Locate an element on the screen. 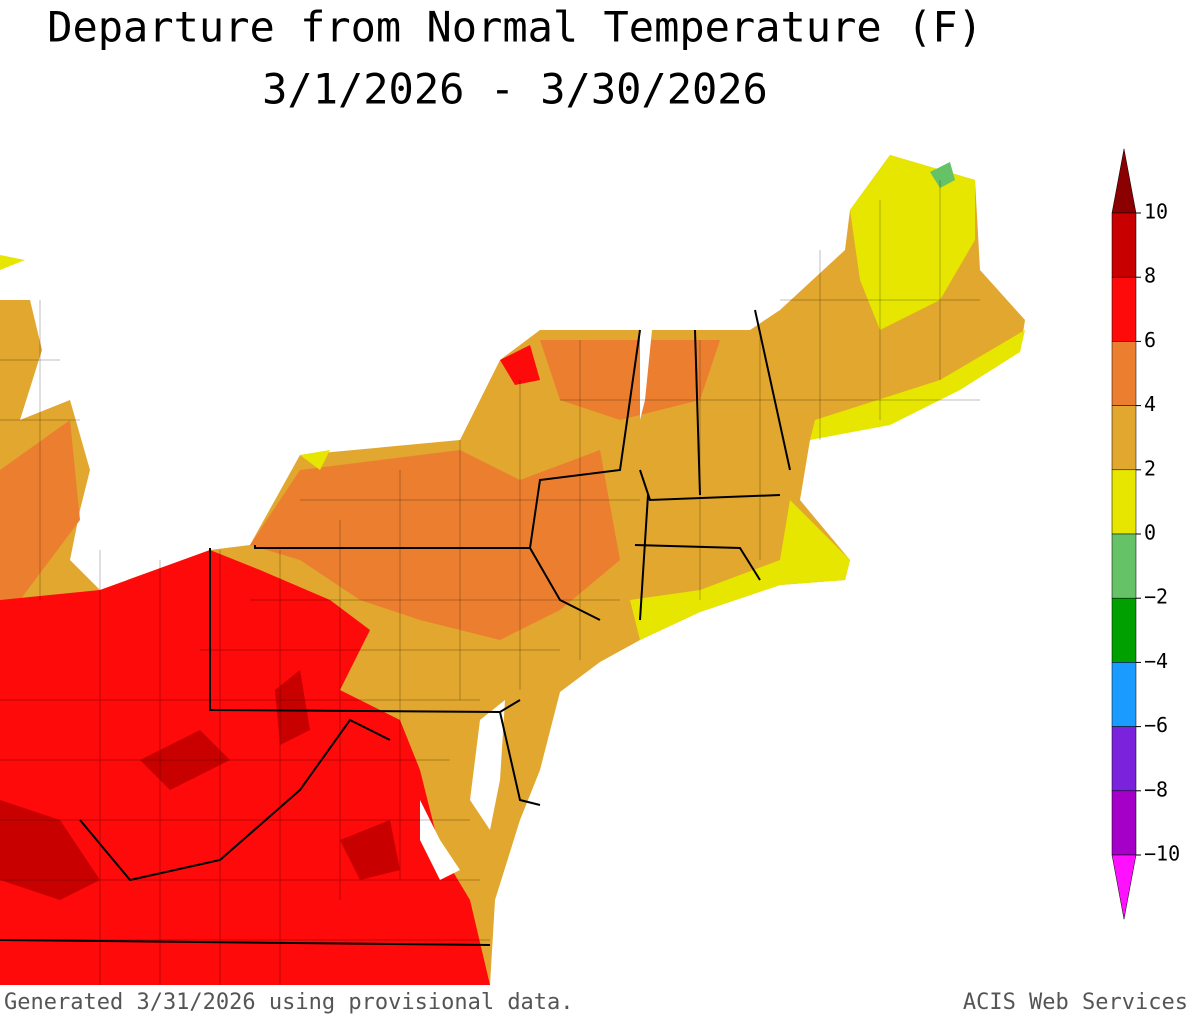 Image resolution: width=1200 pixels, height=1020 pixels. title-line: Departure from Normal Temperature (F) is located at coordinates (515, 27).